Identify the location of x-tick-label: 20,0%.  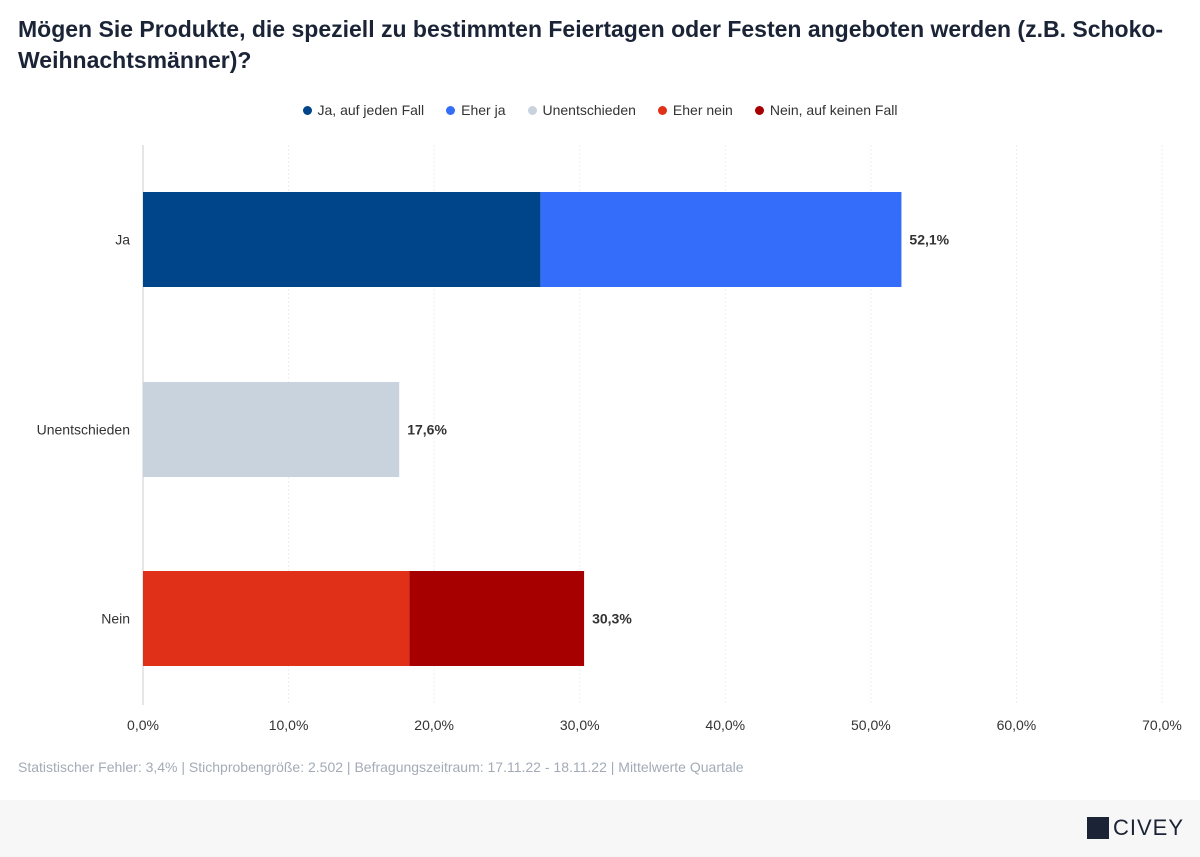
(434, 725).